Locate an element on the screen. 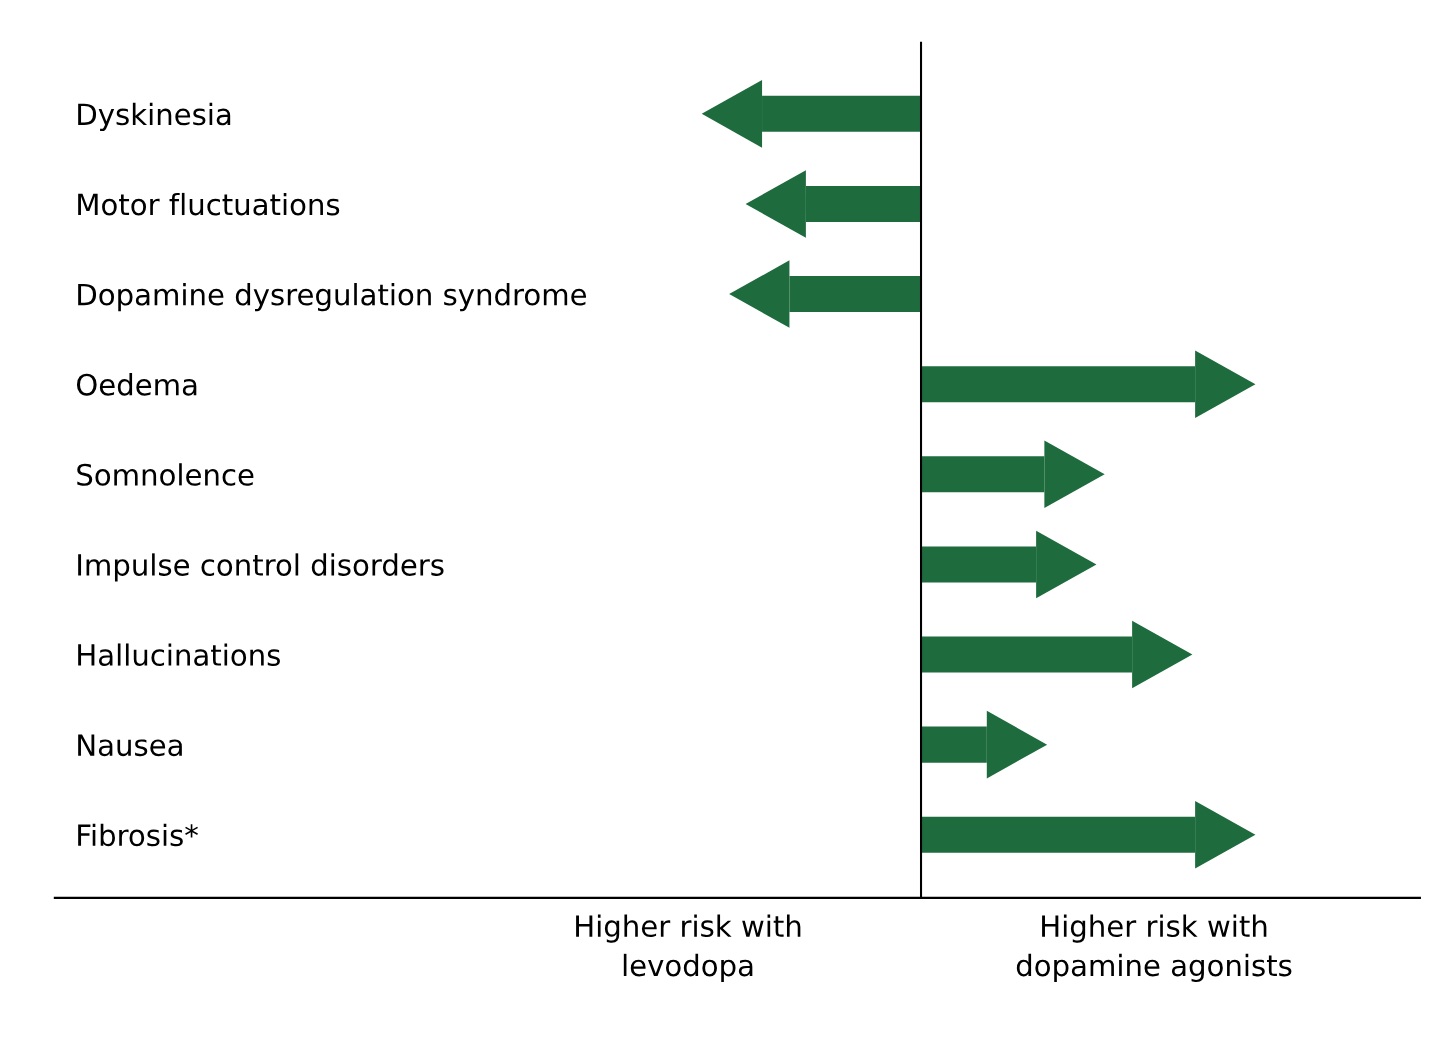 The image size is (1443, 1044). text: Higher risk with levodopa is located at coordinates (688, 948).